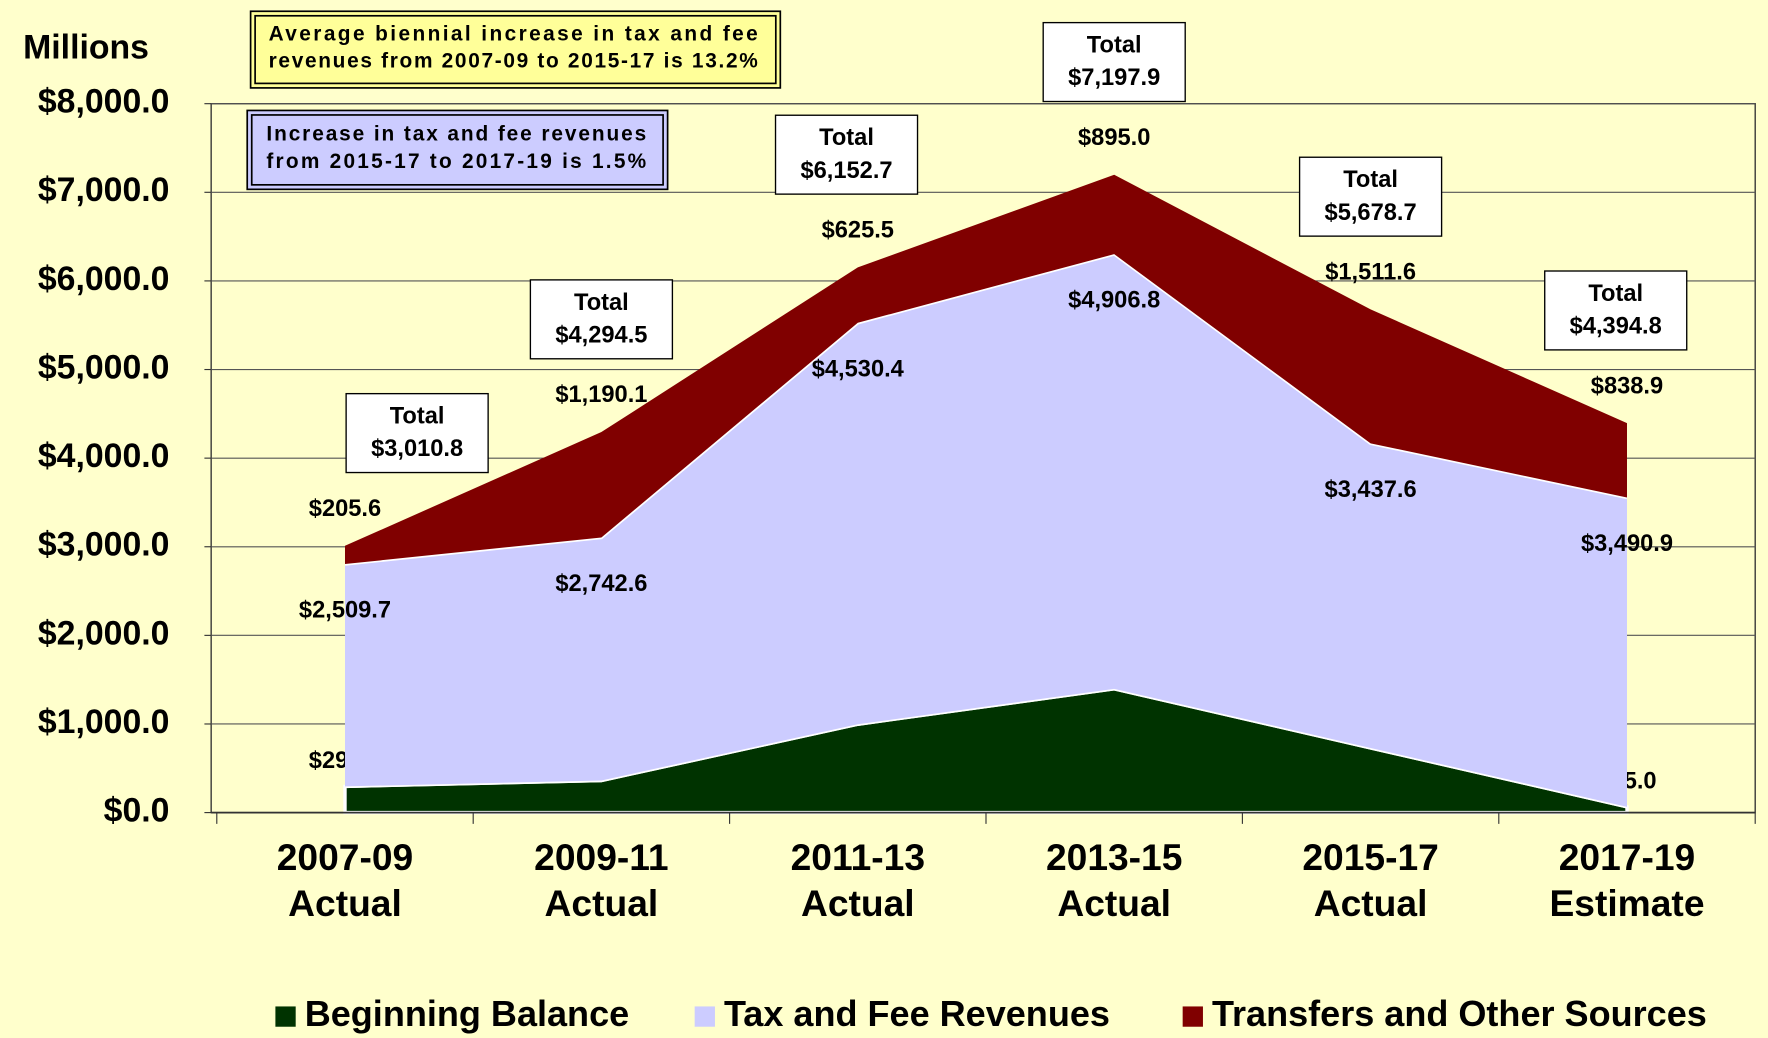 This screenshot has width=1768, height=1038. I want to click on y-tick-label: $5,000.0, so click(104, 367).